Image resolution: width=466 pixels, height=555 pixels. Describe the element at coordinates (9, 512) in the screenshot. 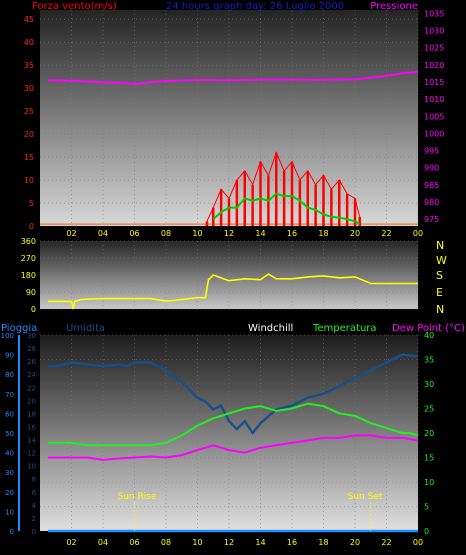

I see `humidity-tick-label: 10` at that location.